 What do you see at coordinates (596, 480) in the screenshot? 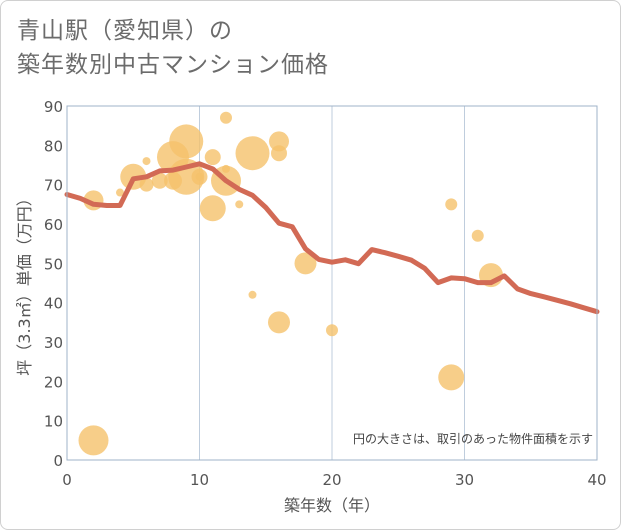
I see `x-tick-label: 40` at bounding box center [596, 480].